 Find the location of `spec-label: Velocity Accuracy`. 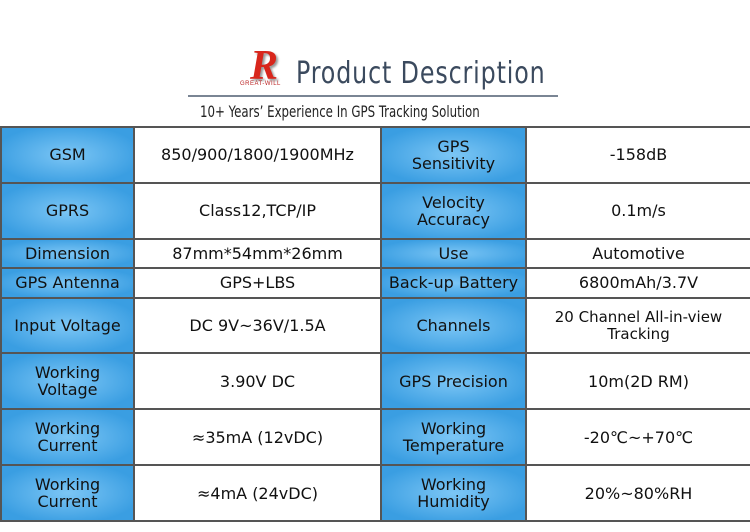

spec-label: Velocity Accuracy is located at coordinates (453, 210).